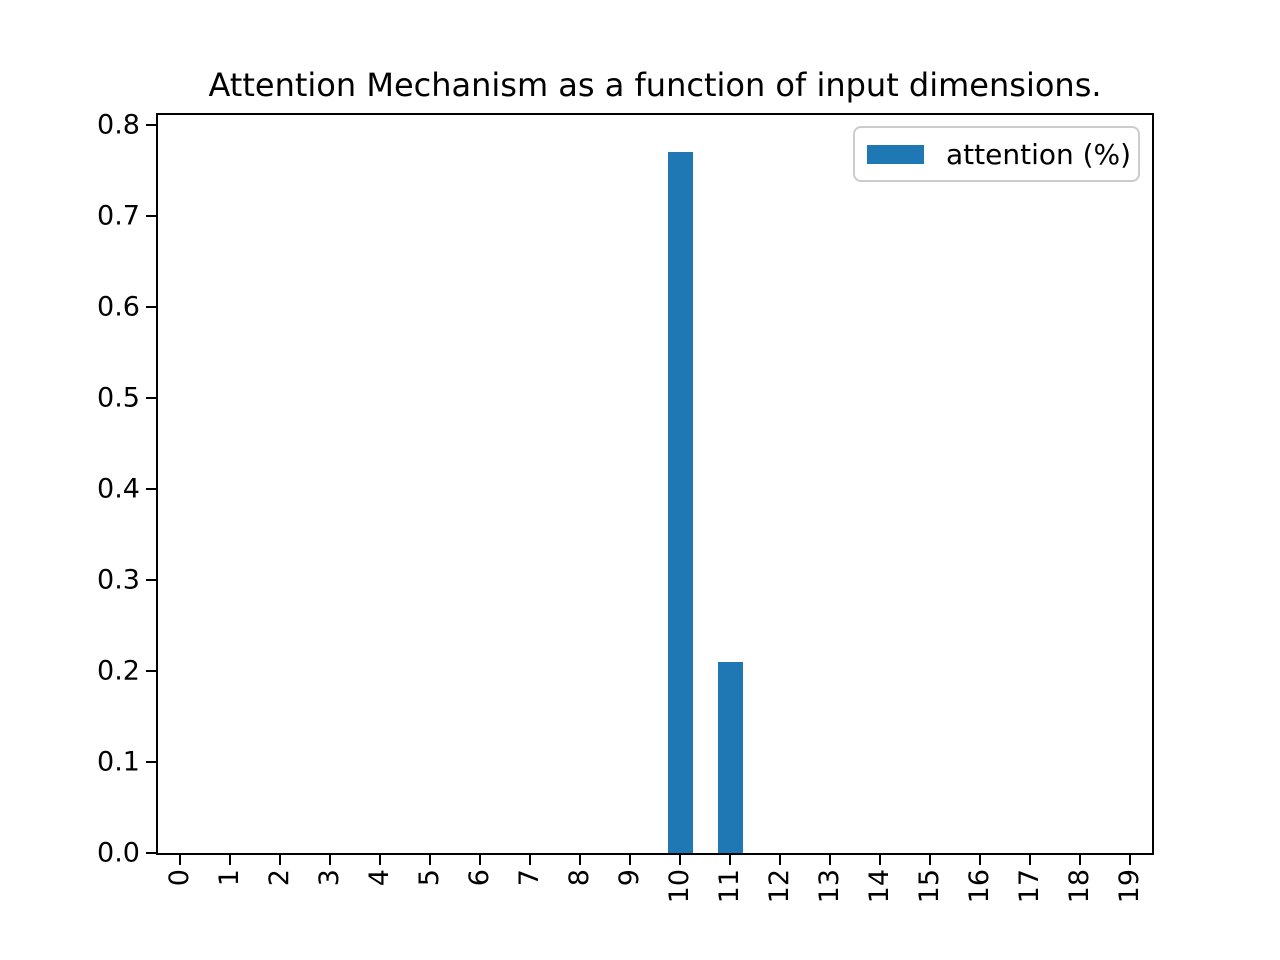  What do you see at coordinates (895, 154) in the screenshot?
I see `legend-swatch-attention` at bounding box center [895, 154].